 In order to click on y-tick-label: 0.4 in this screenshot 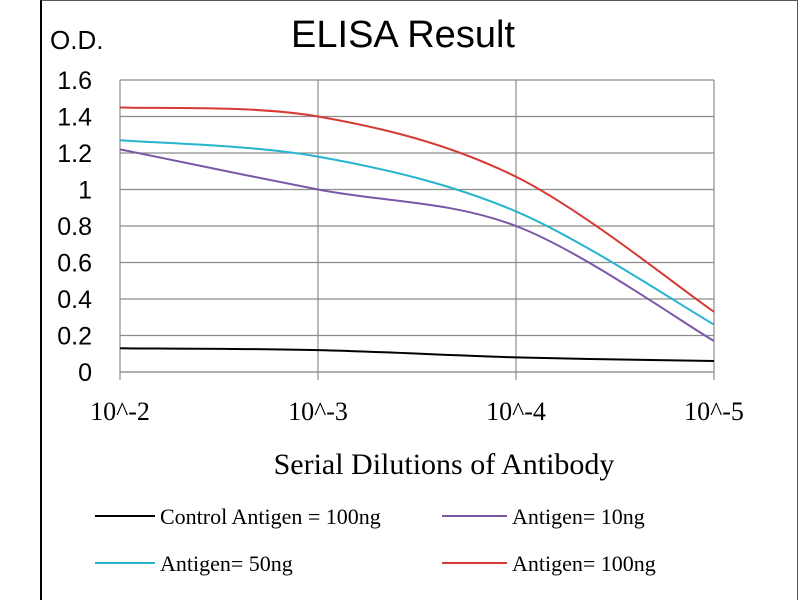, I will do `click(74, 300)`.